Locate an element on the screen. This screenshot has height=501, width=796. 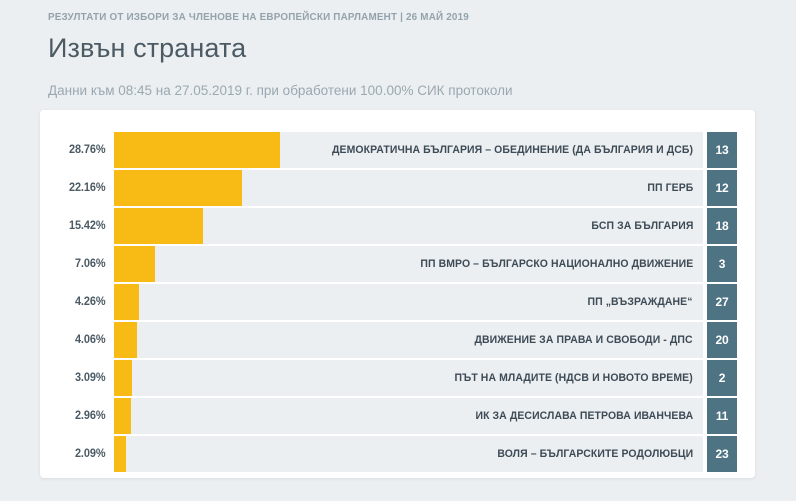
ballot-number-badge: 11 is located at coordinates (722, 416).